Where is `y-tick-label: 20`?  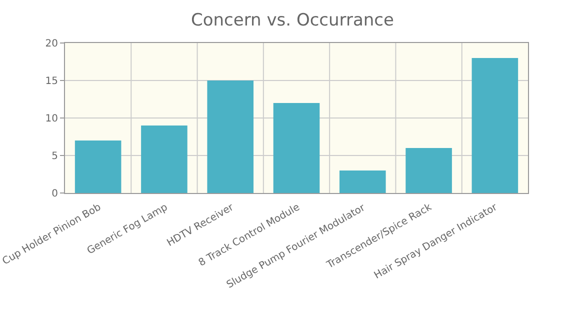 y-tick-label: 20 is located at coordinates (51, 44).